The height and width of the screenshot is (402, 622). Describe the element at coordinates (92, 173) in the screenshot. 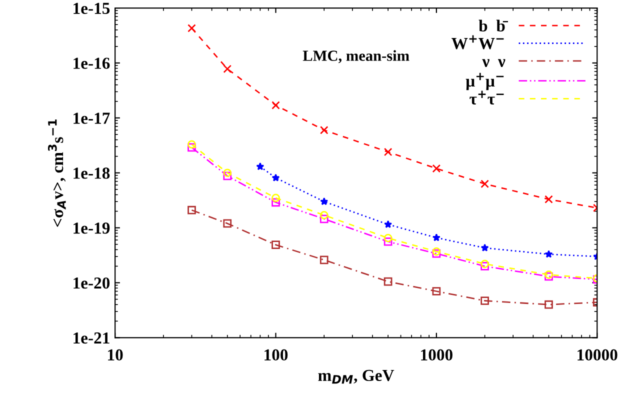

I see `y-tick-label: 1e-18` at that location.